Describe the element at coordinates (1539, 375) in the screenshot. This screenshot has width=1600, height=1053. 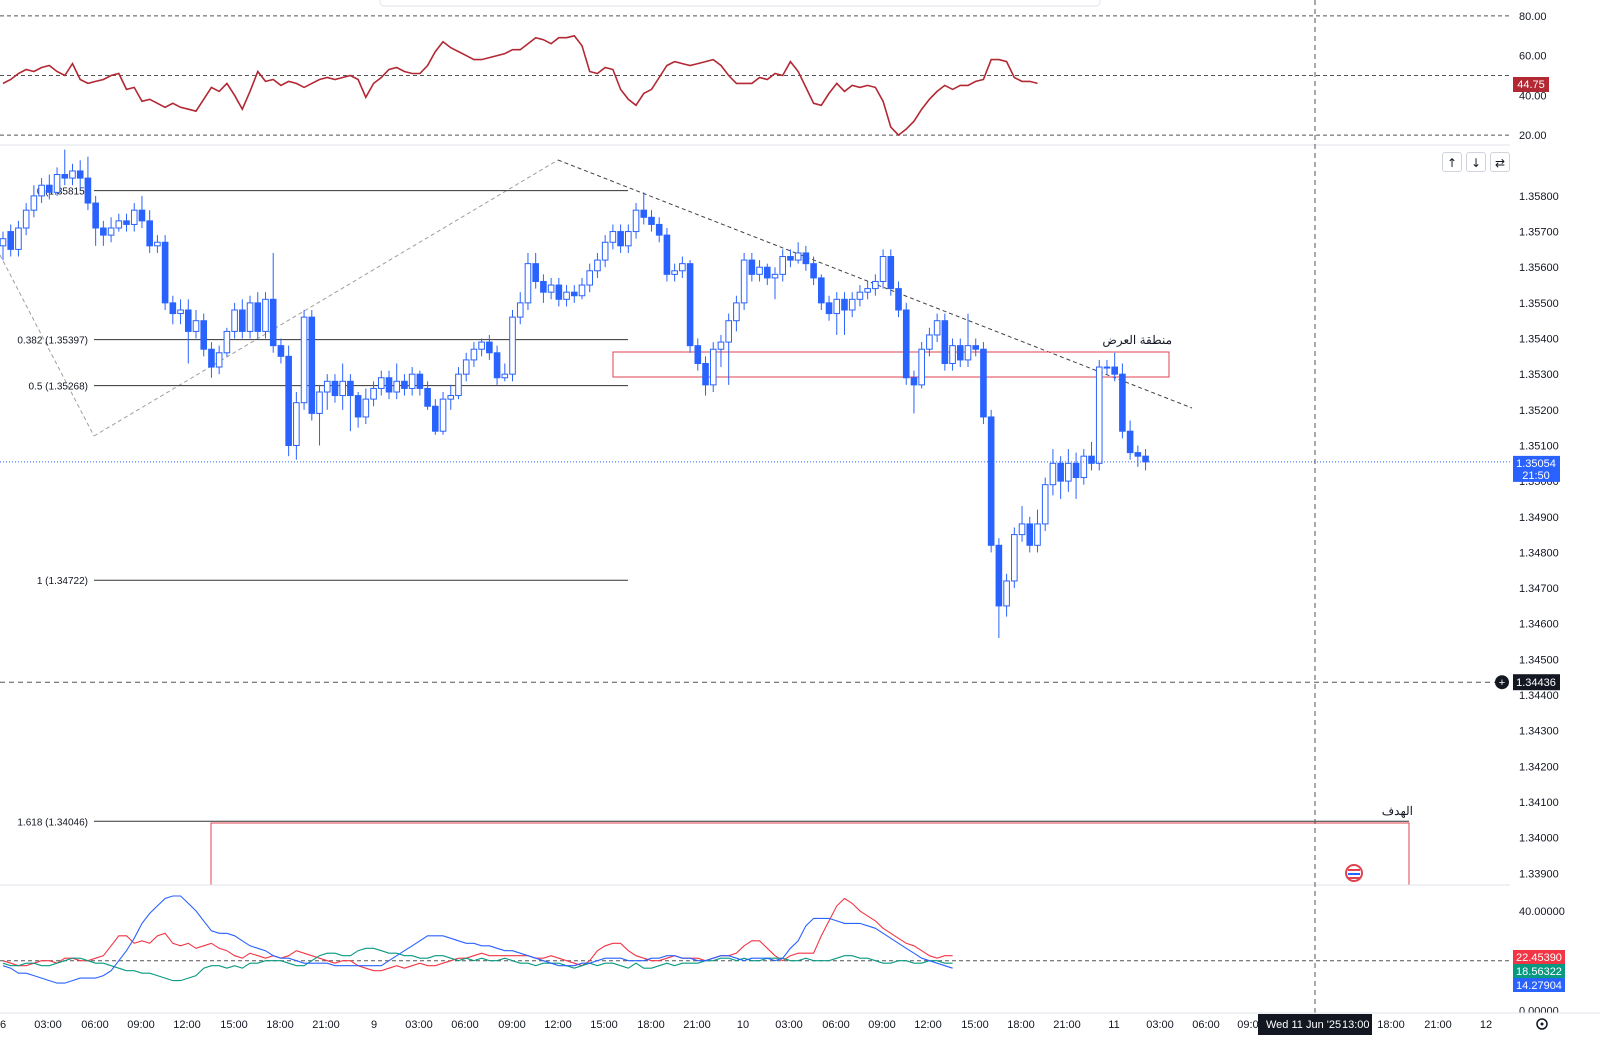
I see `price-tick-label: 1.35300` at that location.